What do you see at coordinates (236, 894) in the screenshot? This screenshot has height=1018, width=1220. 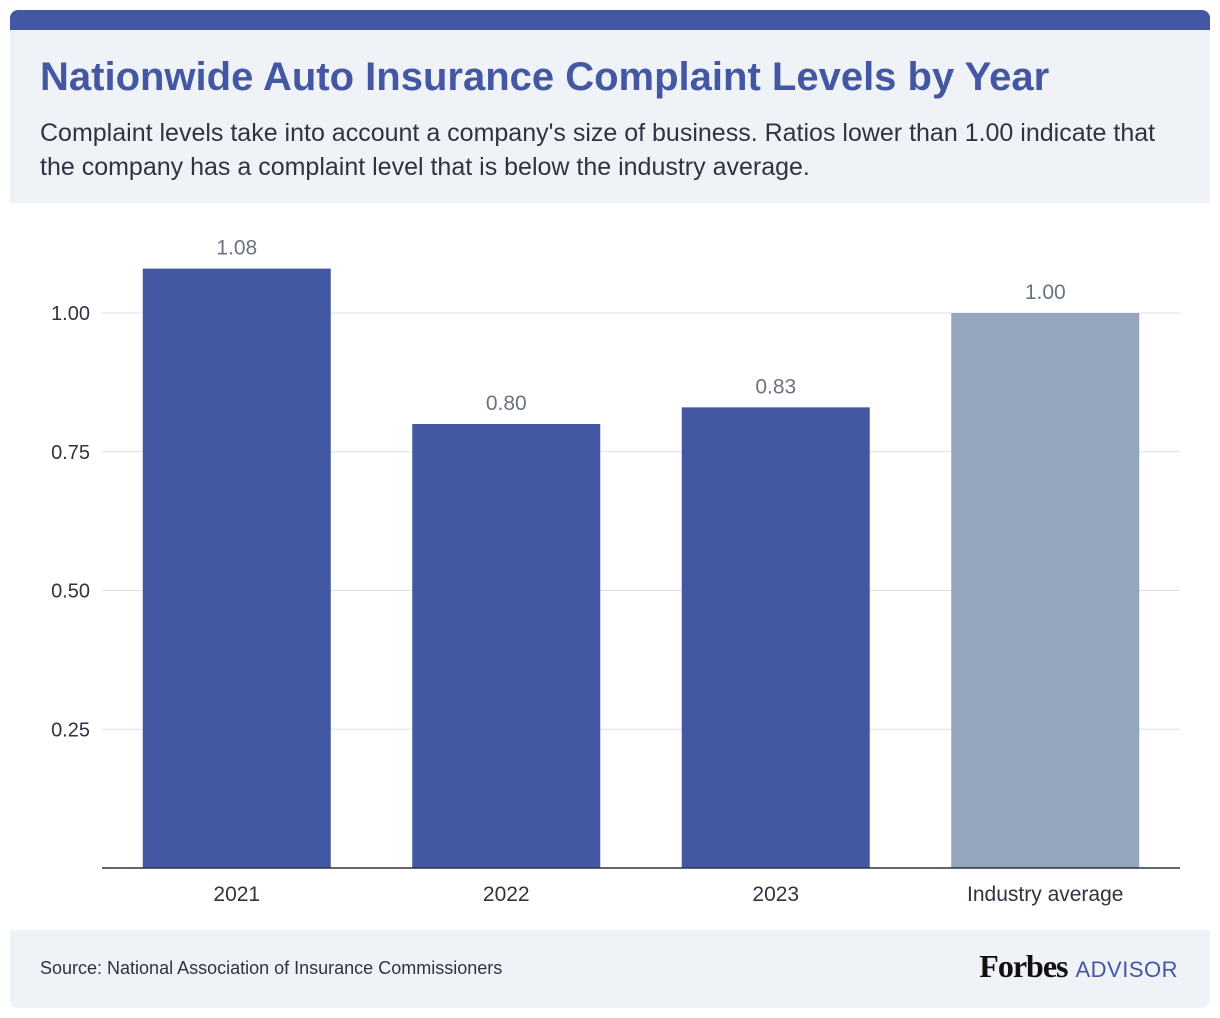 I see `x-category-label: 2021` at bounding box center [236, 894].